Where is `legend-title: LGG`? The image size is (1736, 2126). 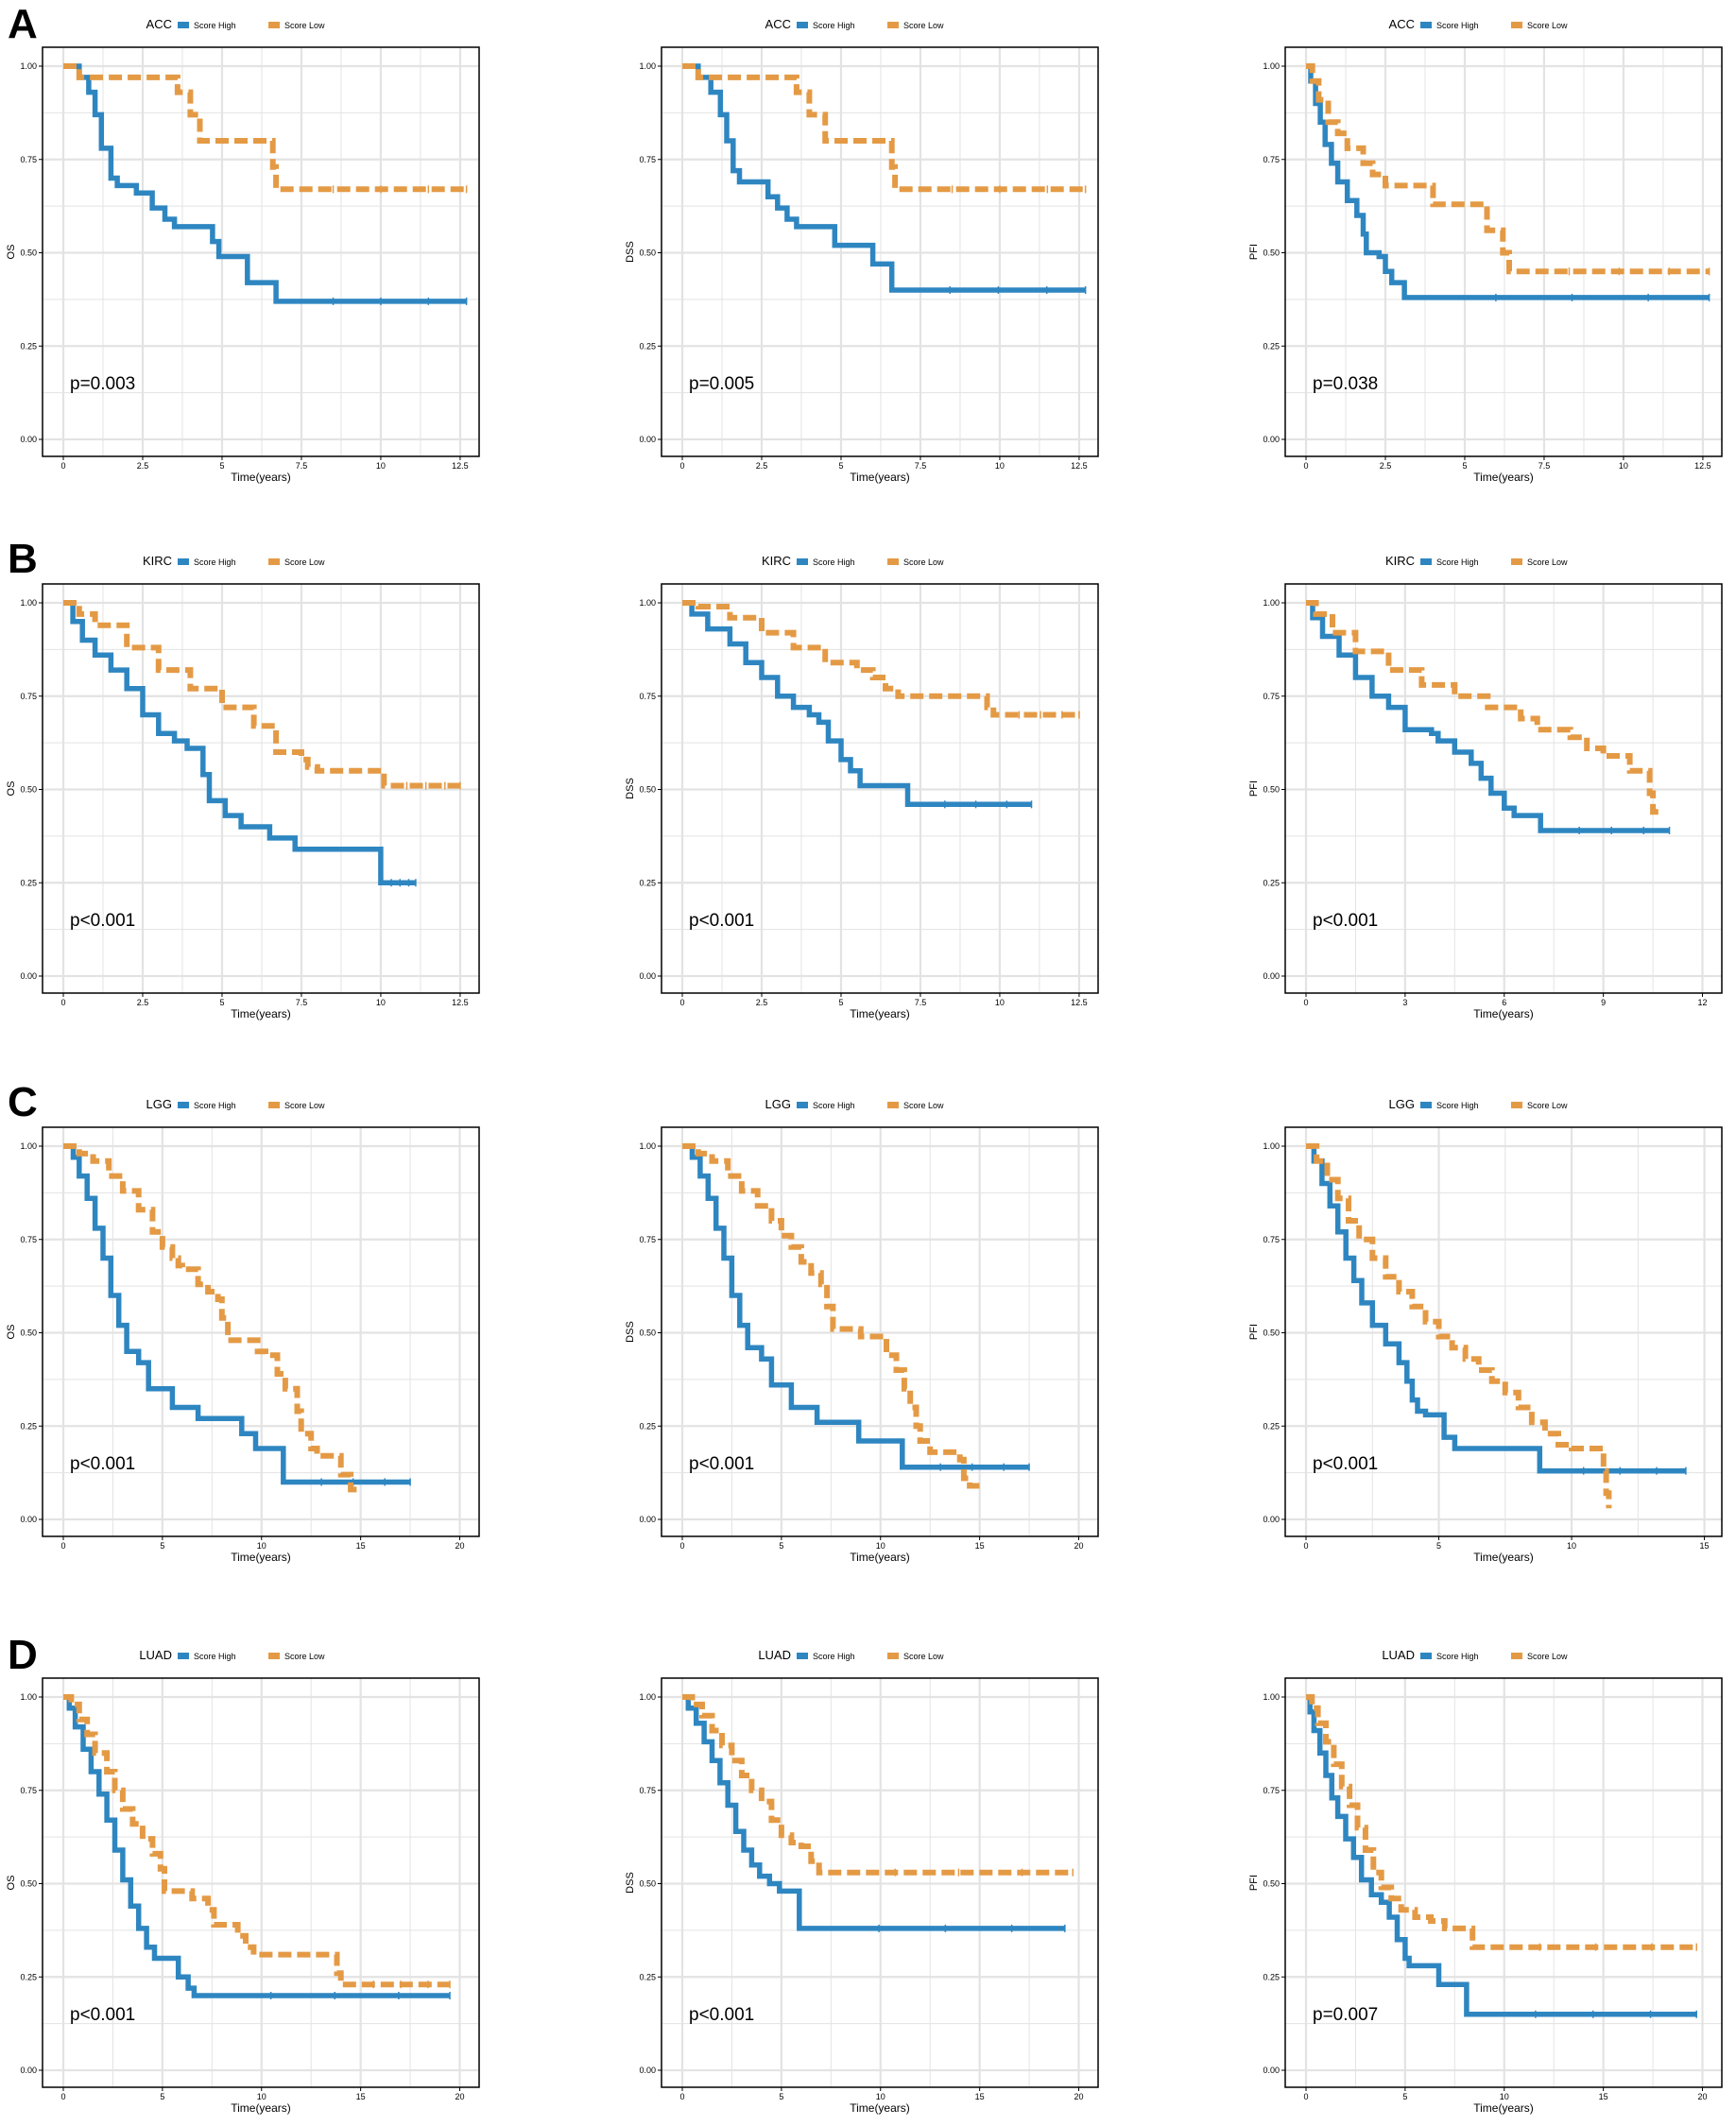 legend-title: LGG is located at coordinates (778, 1104).